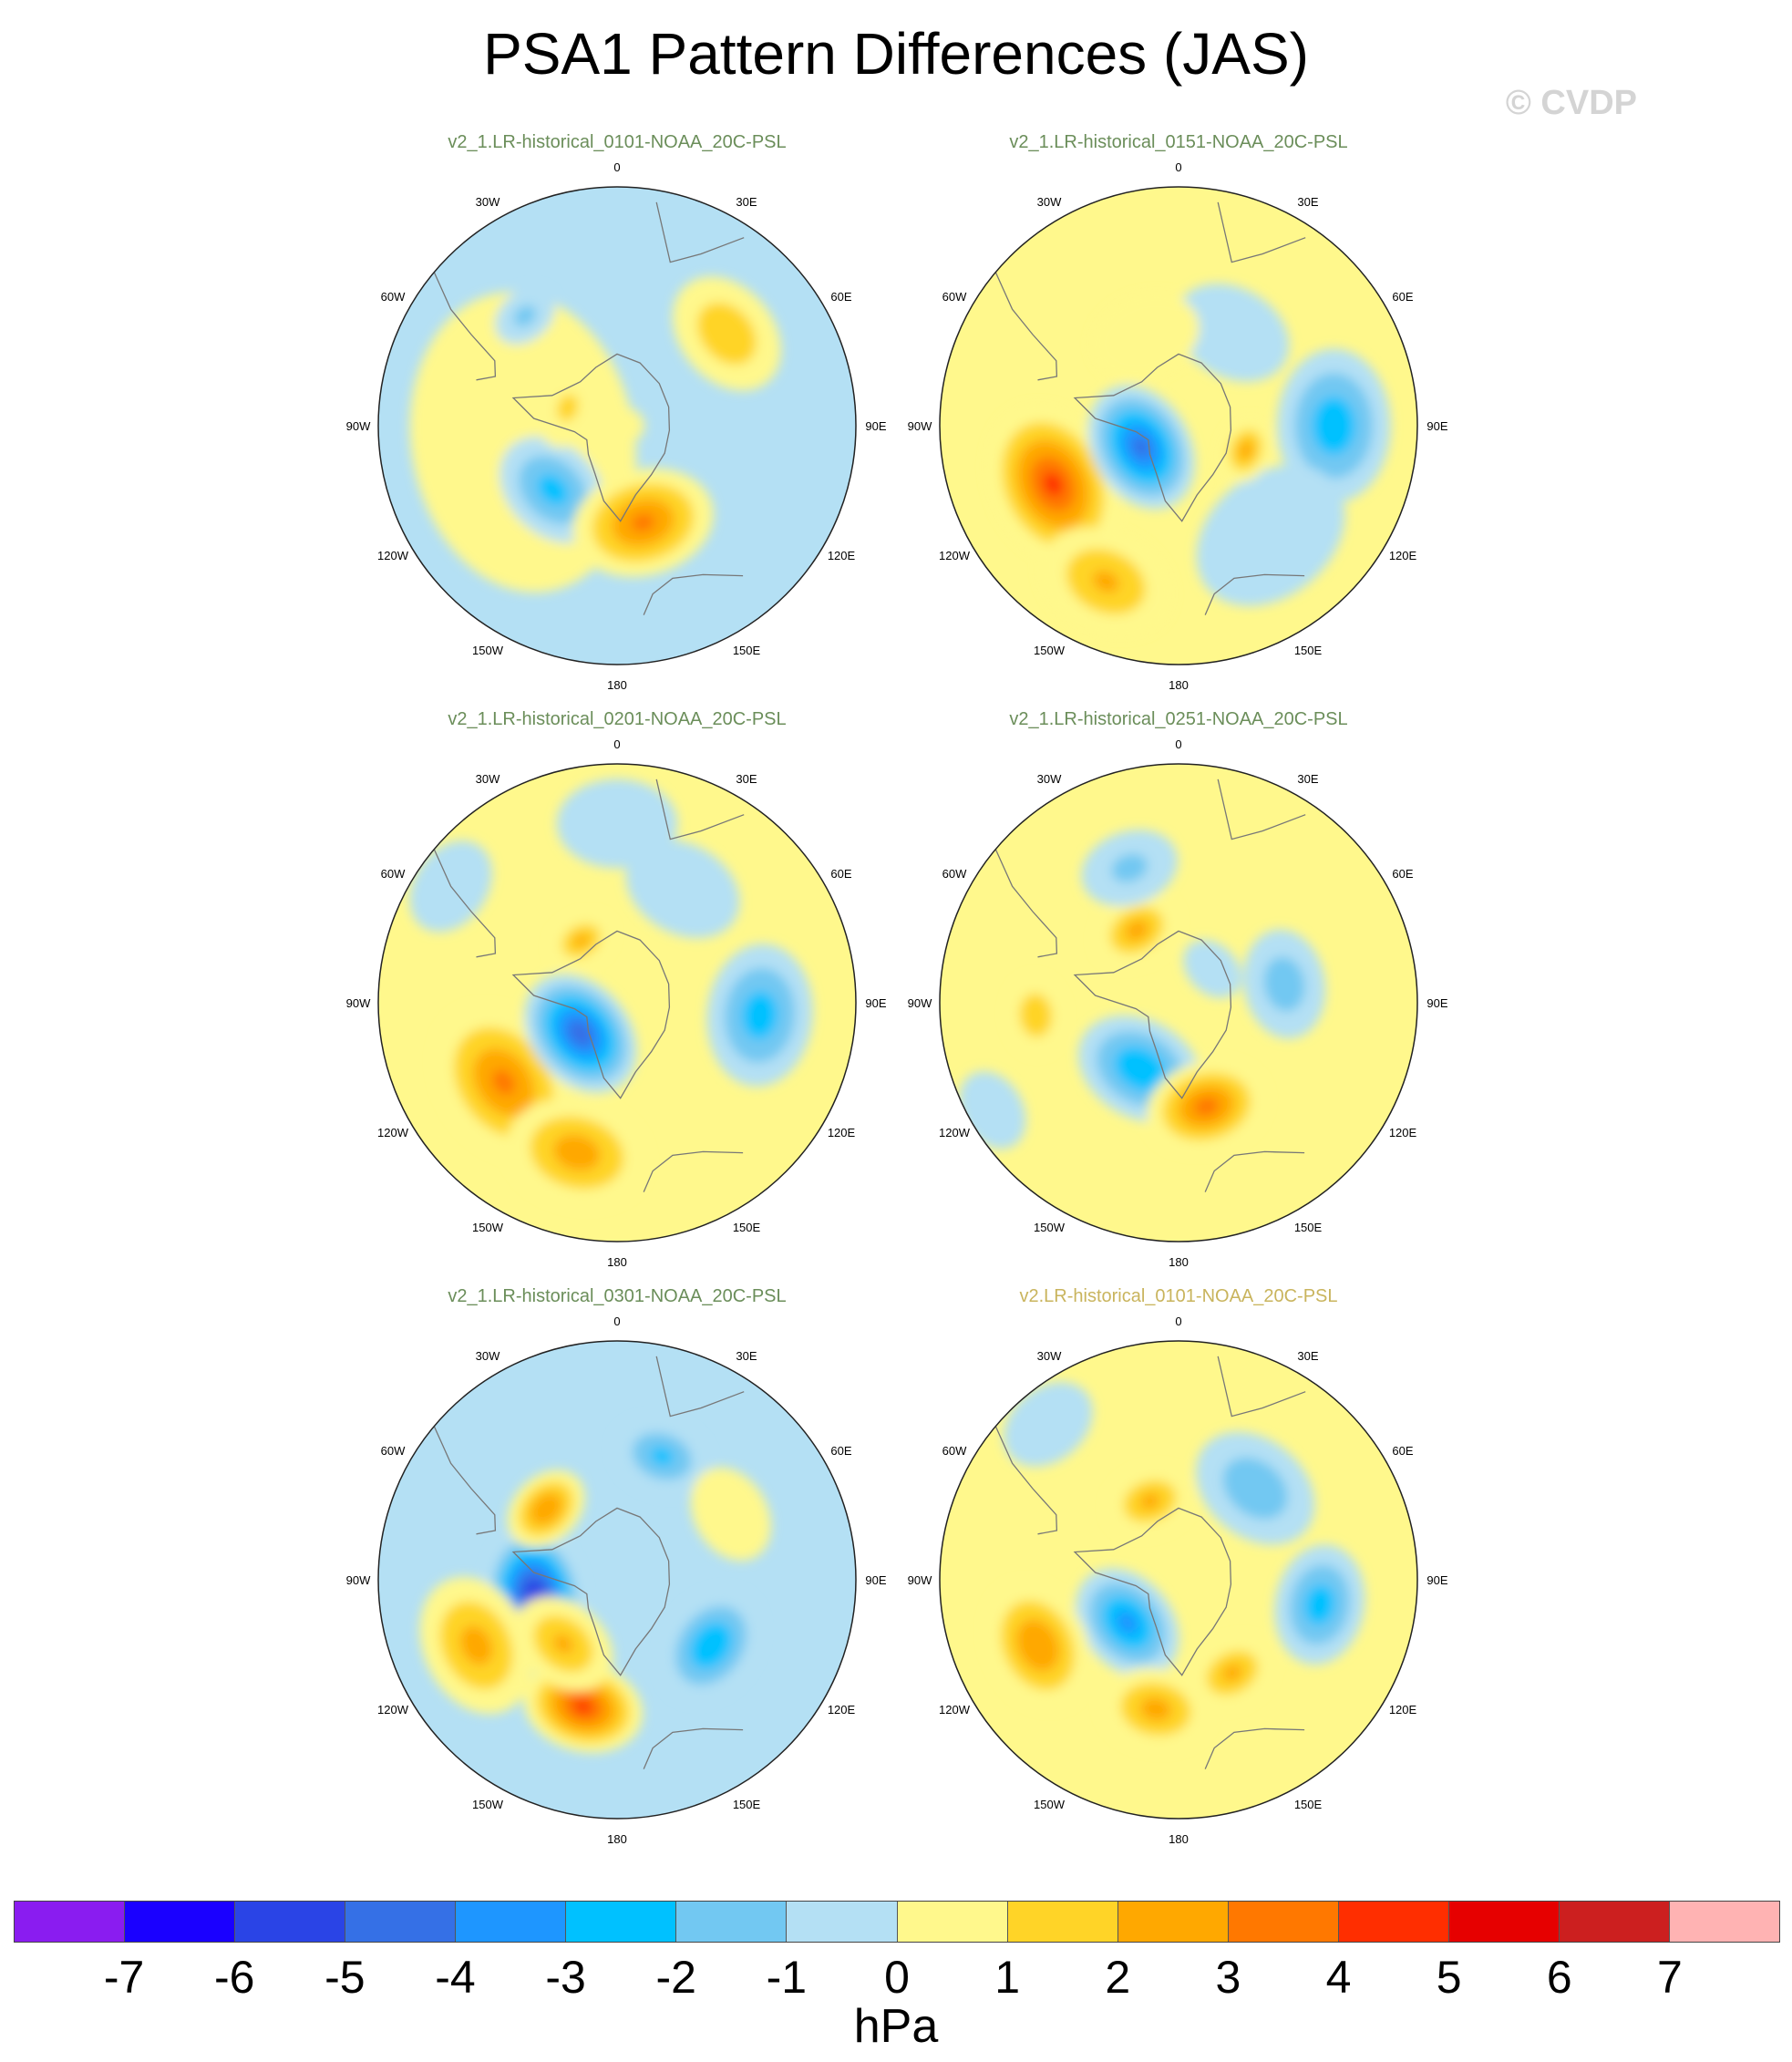 This screenshot has width=1792, height=2062. I want to click on colorbar-tick-label: 2, so click(1118, 1977).